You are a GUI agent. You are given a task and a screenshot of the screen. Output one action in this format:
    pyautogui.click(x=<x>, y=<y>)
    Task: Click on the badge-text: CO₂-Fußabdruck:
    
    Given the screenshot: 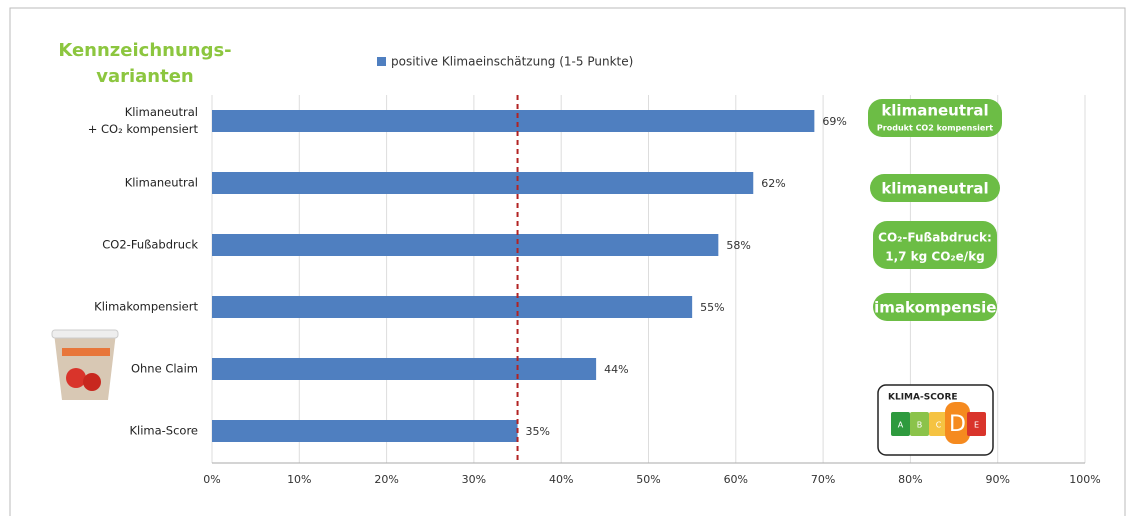 What is the action you would take?
    pyautogui.click(x=935, y=238)
    